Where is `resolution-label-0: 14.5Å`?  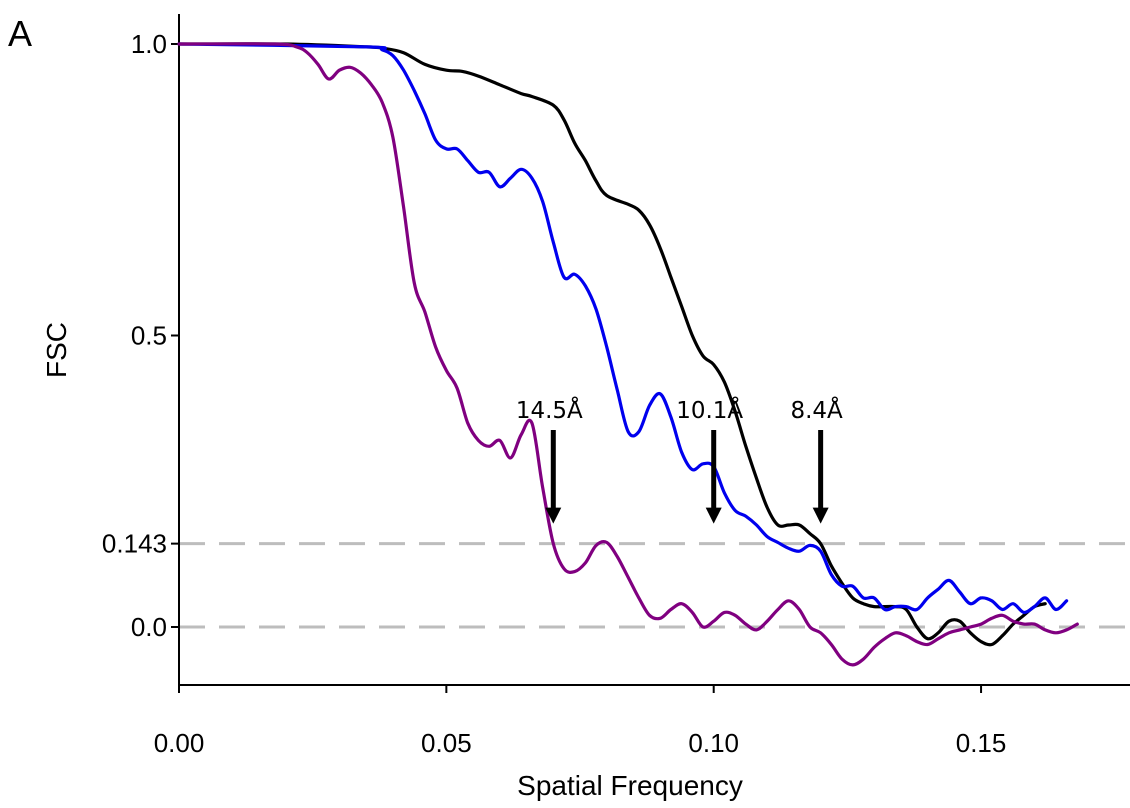
resolution-label-0: 14.5Å is located at coordinates (549, 410).